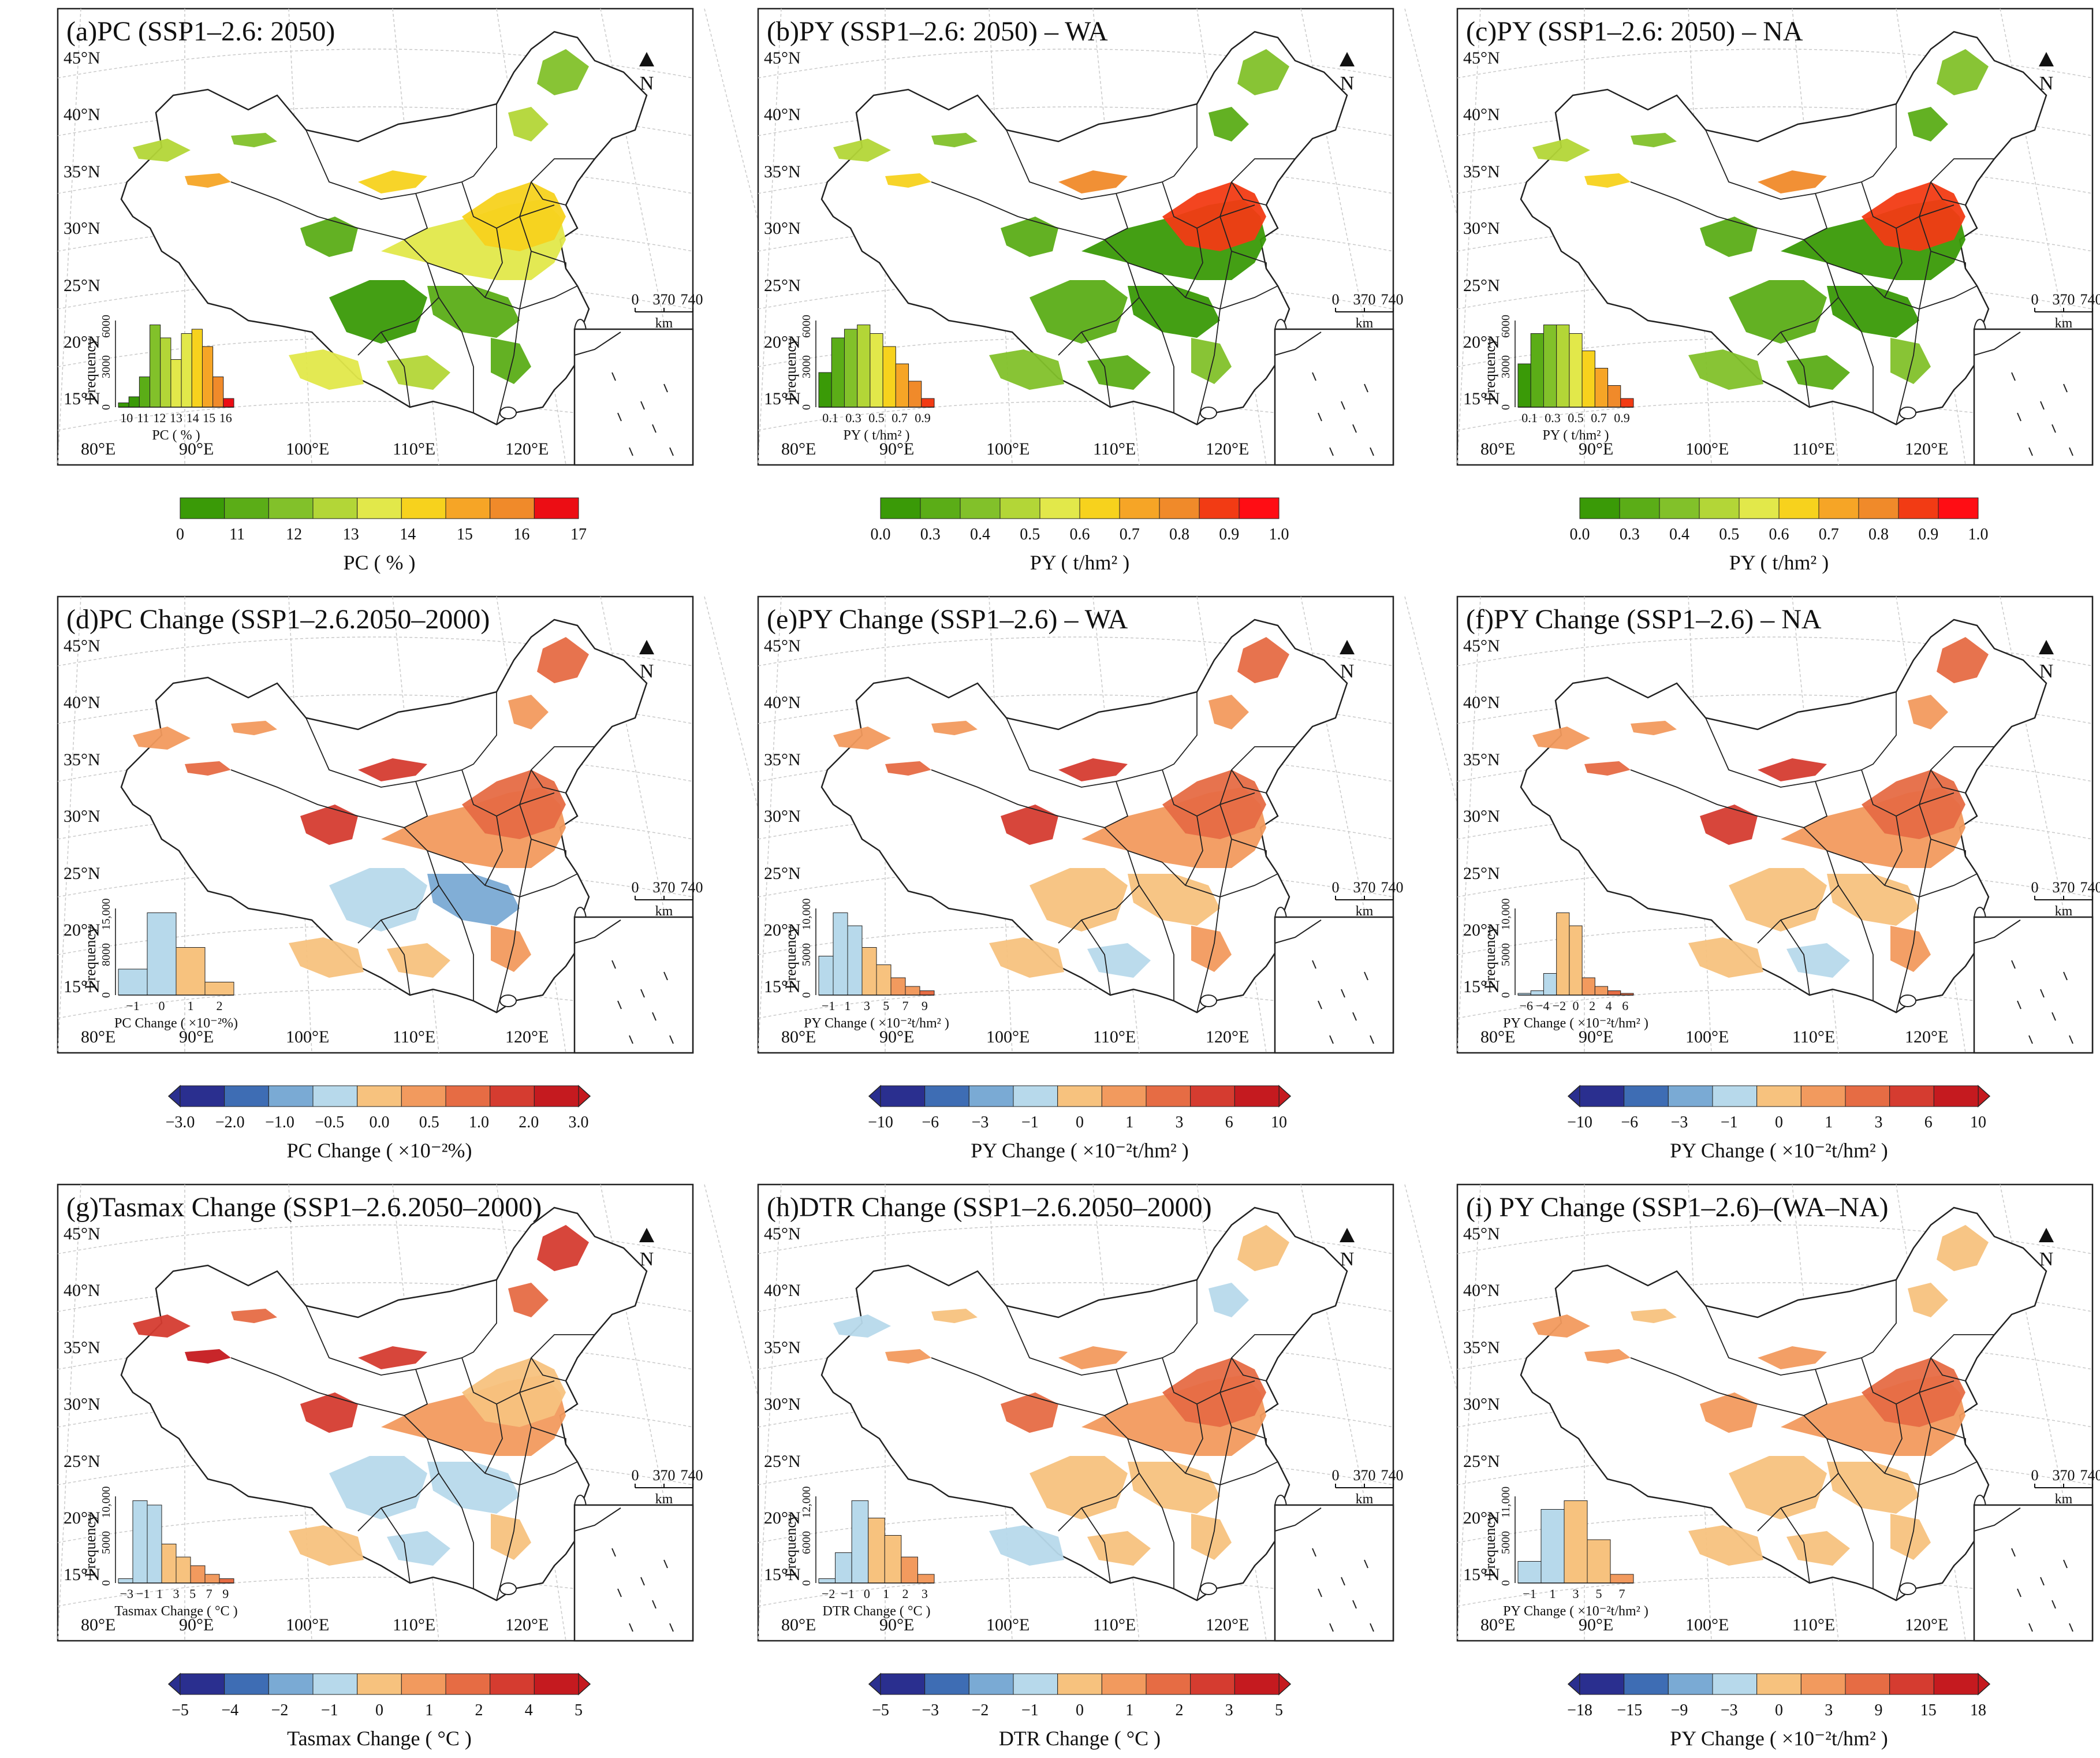 The height and width of the screenshot is (1758, 2100). I want to click on hist-xtick: 0.9, so click(923, 418).